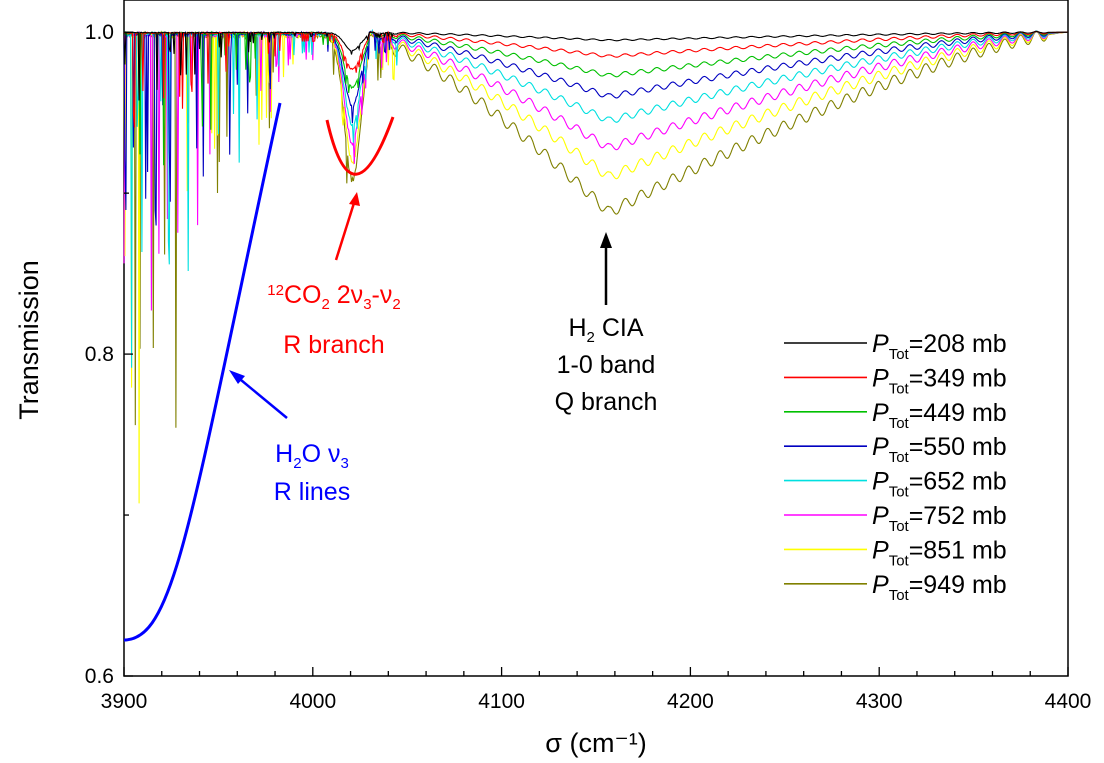 This screenshot has width=1104, height=763. I want to click on h2o-label-line1: H2O ν3, so click(312, 456).